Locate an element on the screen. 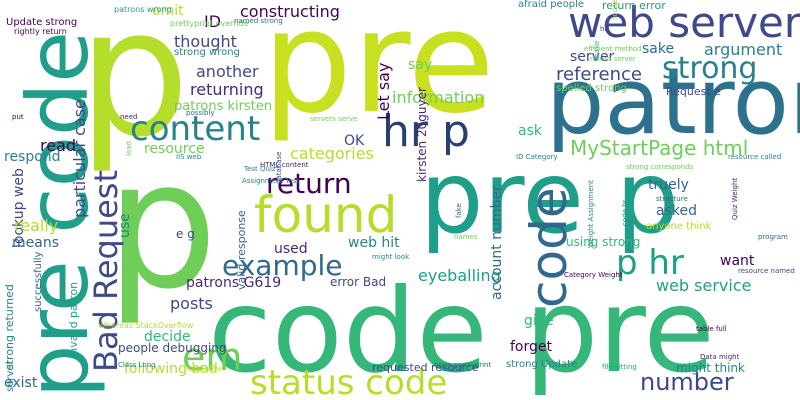 This screenshot has width=800, height=400. word: resource called is located at coordinates (755, 157).